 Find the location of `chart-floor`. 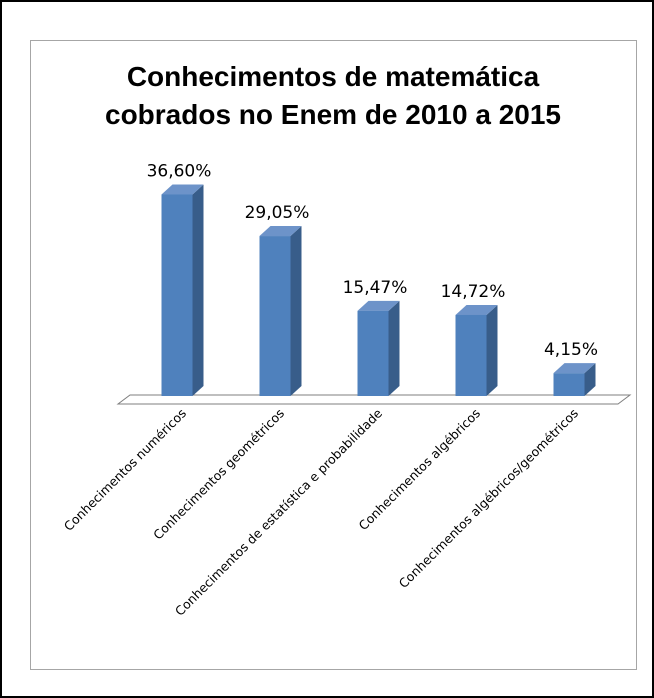

chart-floor is located at coordinates (374, 399).